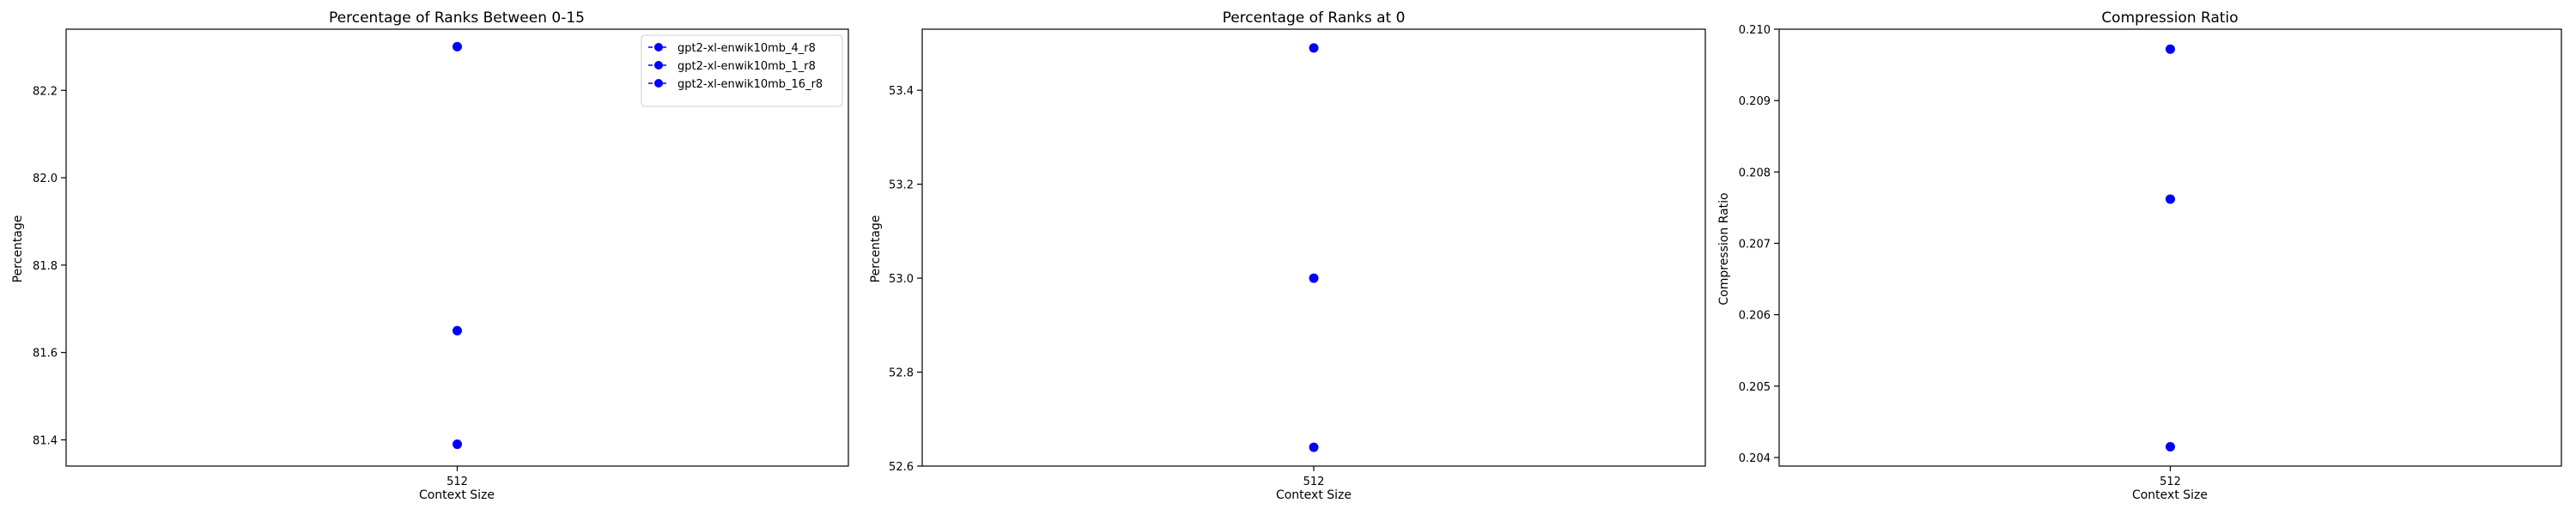 The height and width of the screenshot is (515, 2576). Describe the element at coordinates (1755, 30) in the screenshot. I see `y-tick-label: 0.210` at that location.